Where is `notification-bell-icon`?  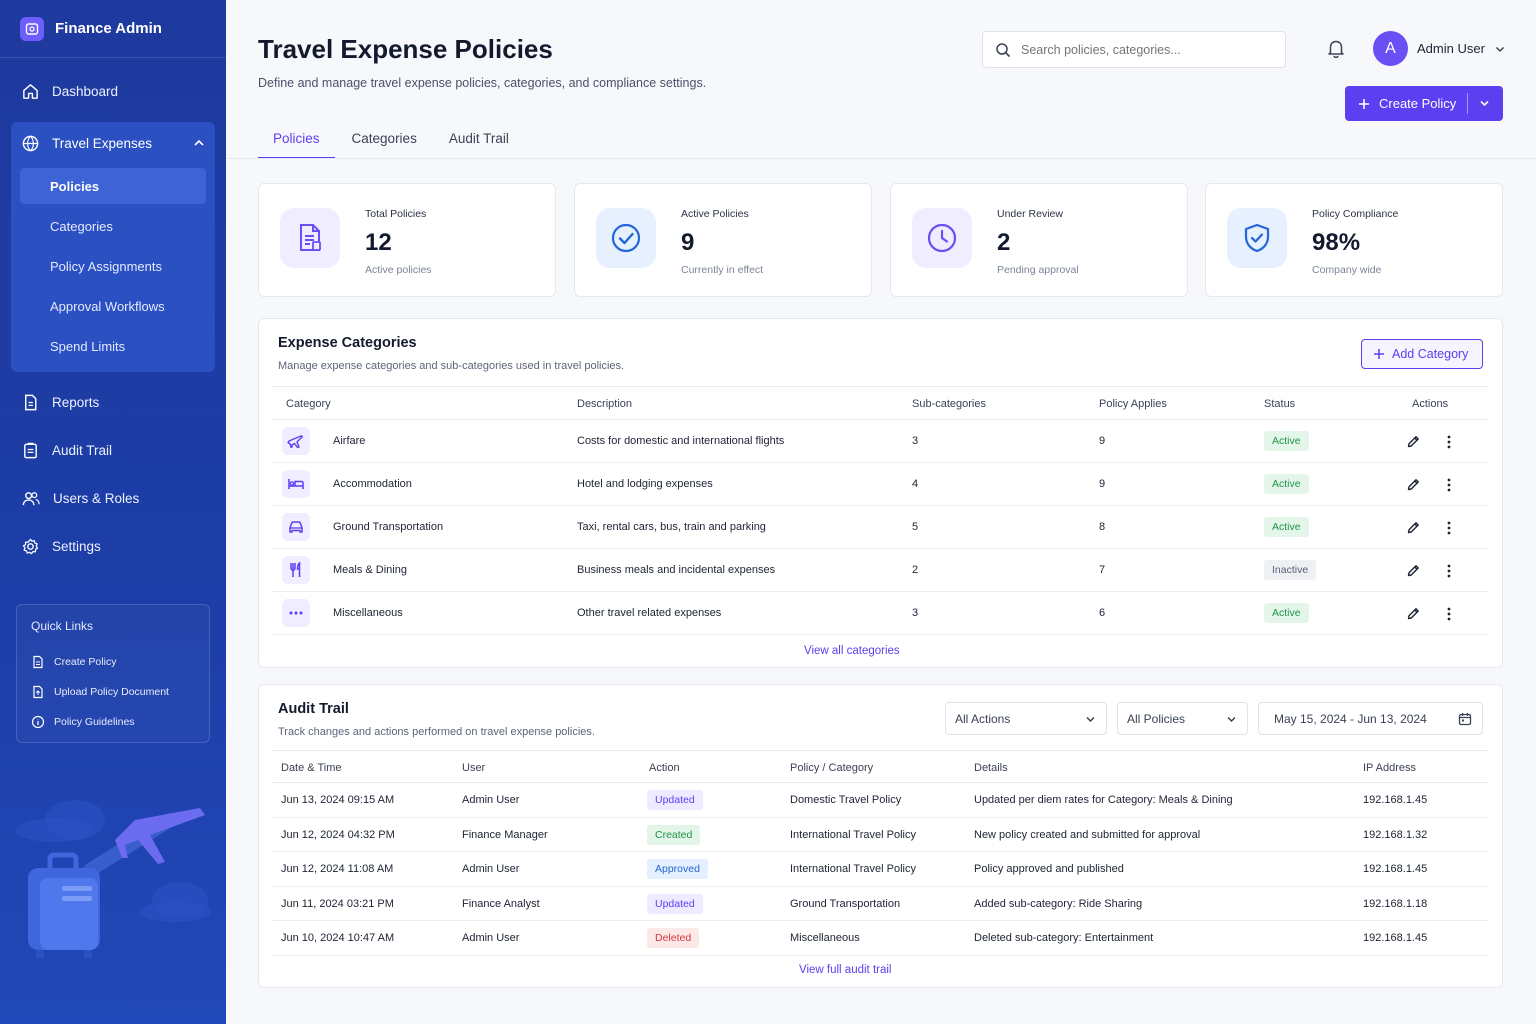 notification-bell-icon is located at coordinates (1336, 48).